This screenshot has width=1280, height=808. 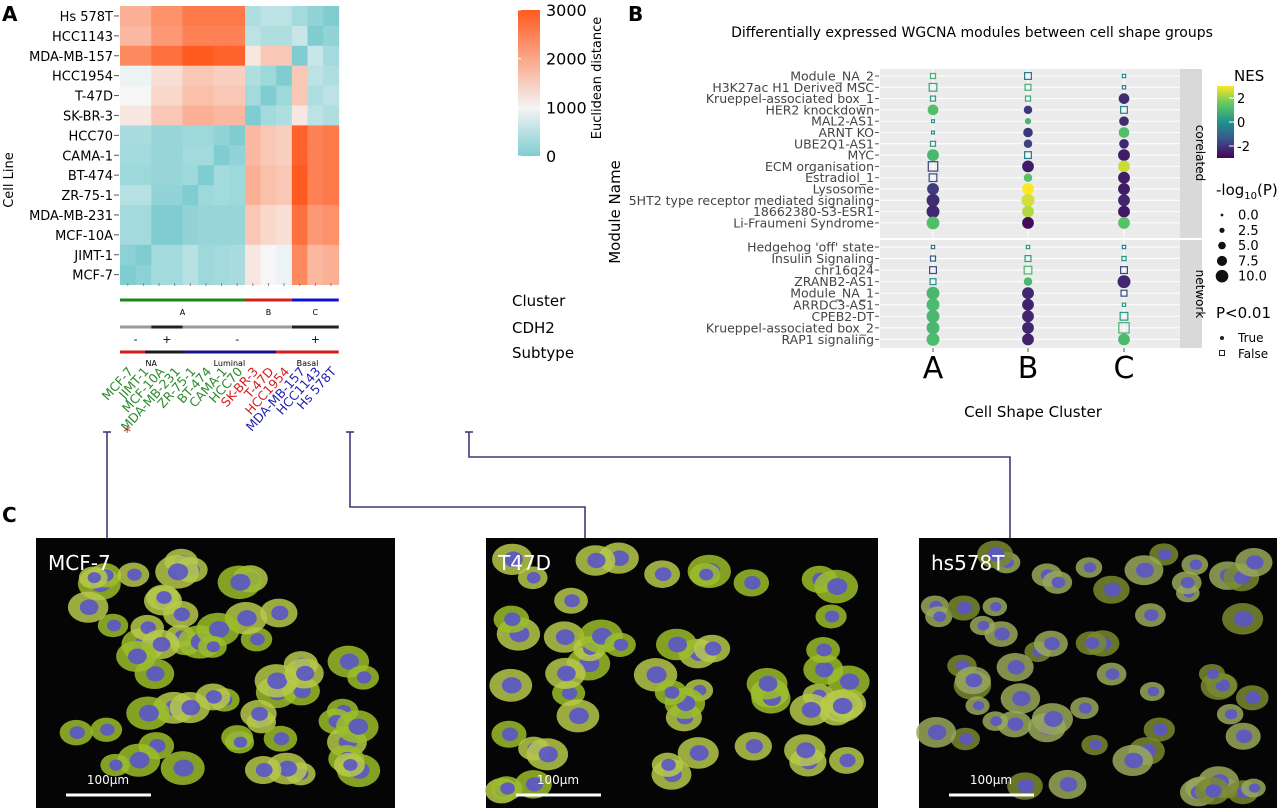 What do you see at coordinates (1222, 245) in the screenshot?
I see `p-legend-mark` at bounding box center [1222, 245].